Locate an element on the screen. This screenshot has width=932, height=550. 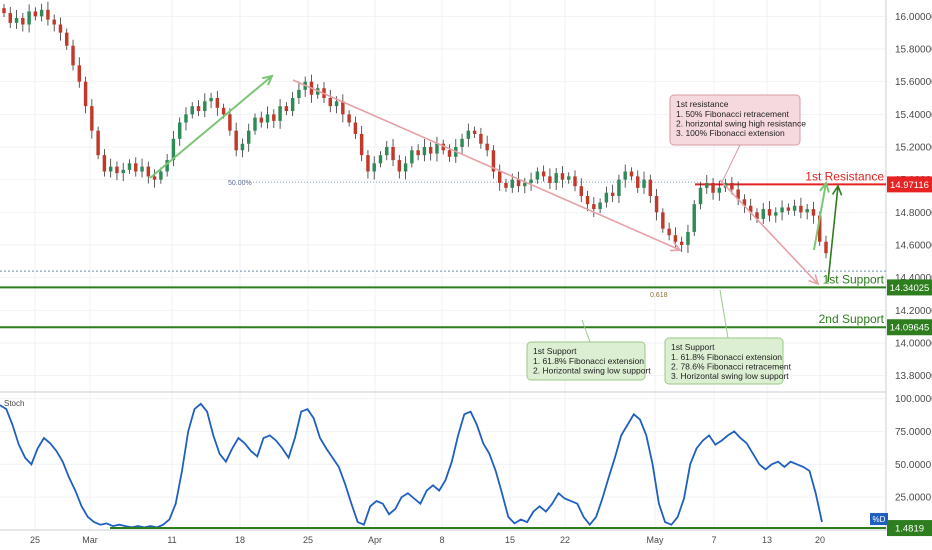
price-tick-label: 15.60000 is located at coordinates (913, 82).